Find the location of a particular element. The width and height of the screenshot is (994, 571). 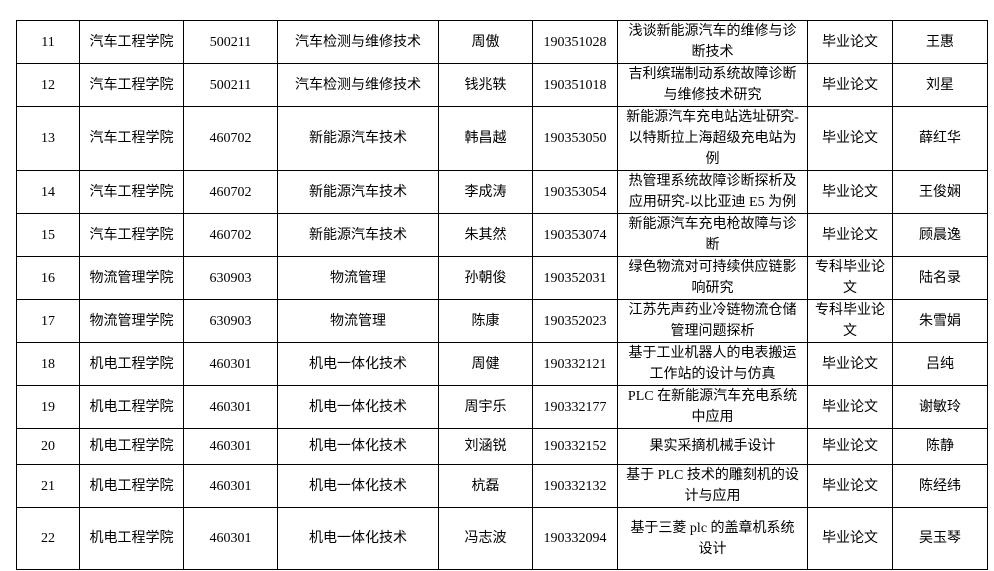

student-name-cell: 孙朝俊 is located at coordinates (485, 278).